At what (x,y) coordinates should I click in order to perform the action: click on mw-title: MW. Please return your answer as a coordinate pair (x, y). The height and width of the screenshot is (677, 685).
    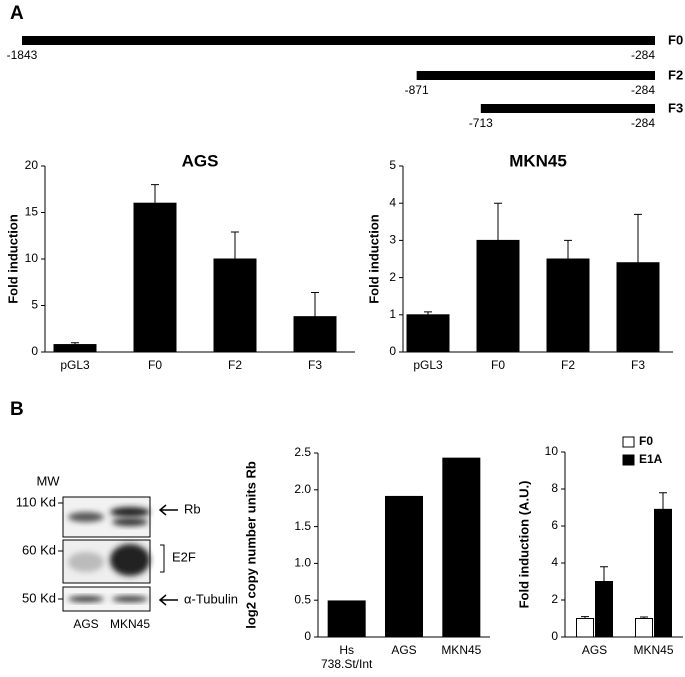
    Looking at the image, I should click on (48, 480).